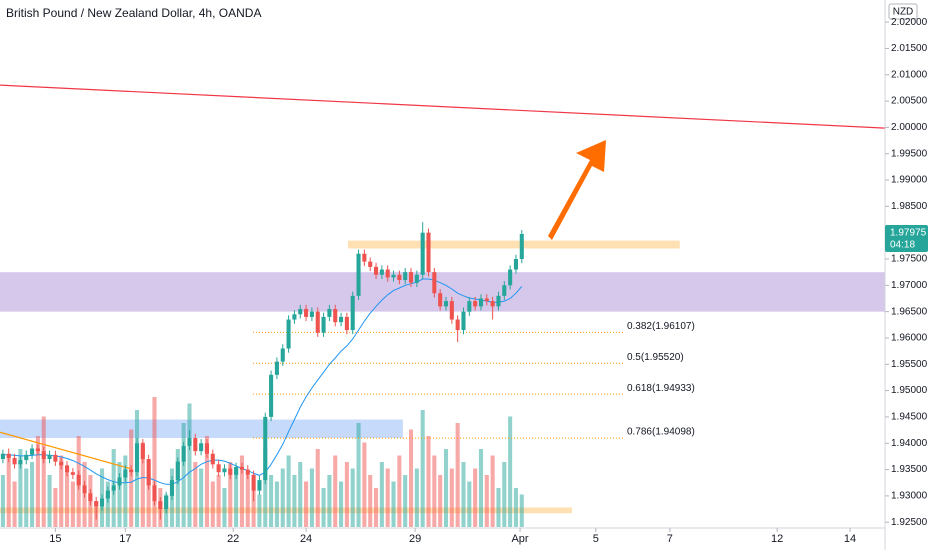 Image resolution: width=932 pixels, height=550 pixels. I want to click on y-tick-label: 1.95500, so click(909, 364).